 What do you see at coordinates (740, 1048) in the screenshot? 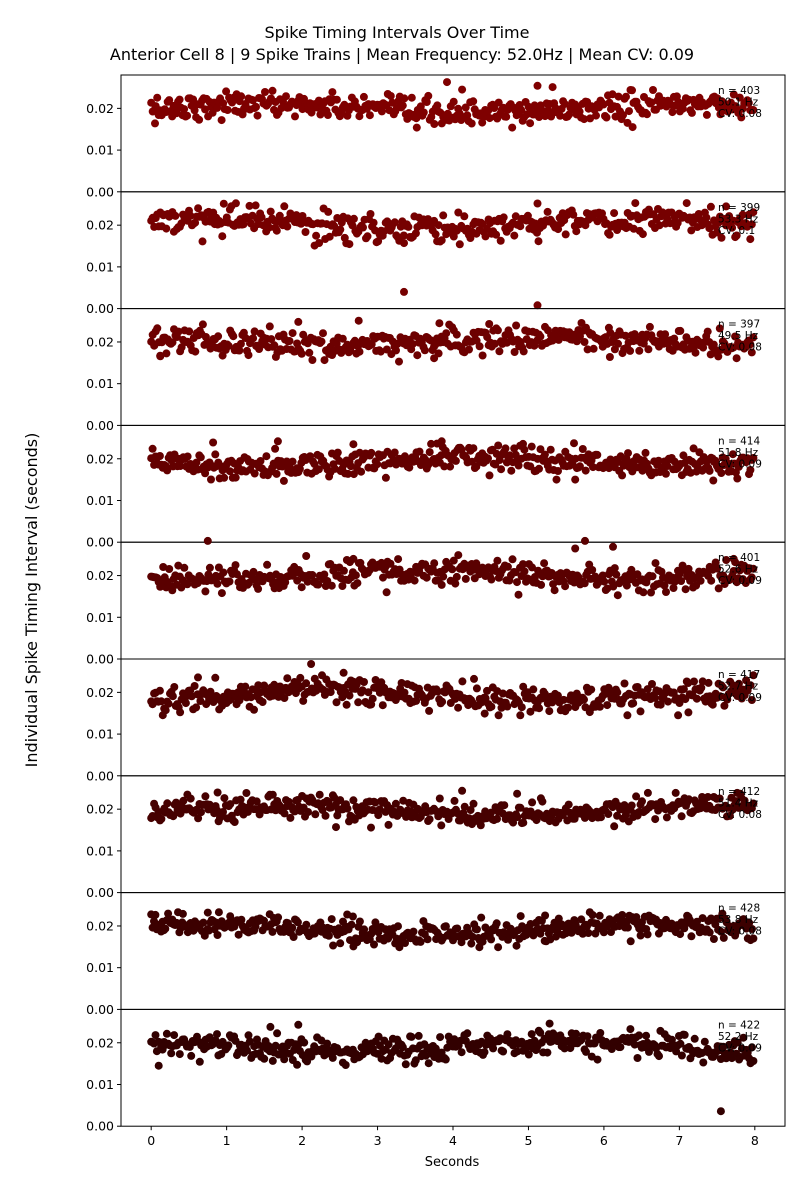
I see `stat-cv: CV: 0.09` at bounding box center [740, 1048].